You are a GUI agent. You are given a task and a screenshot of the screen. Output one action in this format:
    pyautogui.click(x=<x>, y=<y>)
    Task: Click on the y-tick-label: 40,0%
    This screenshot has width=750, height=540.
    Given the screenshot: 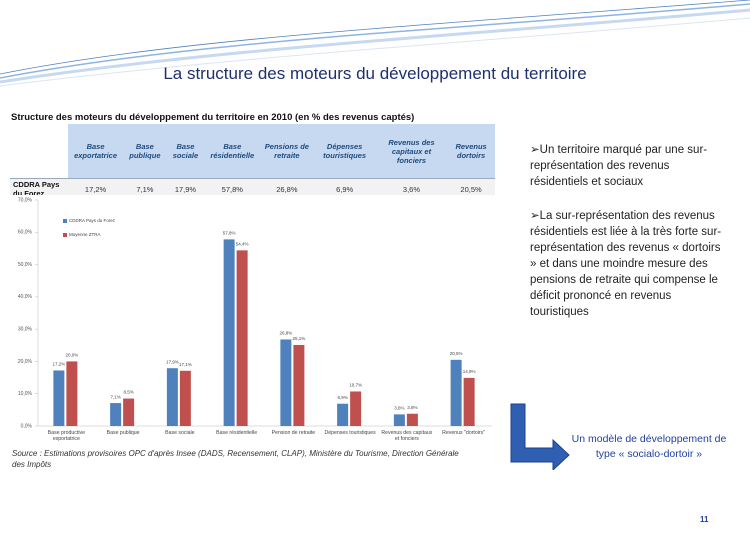 What is the action you would take?
    pyautogui.click(x=25, y=297)
    